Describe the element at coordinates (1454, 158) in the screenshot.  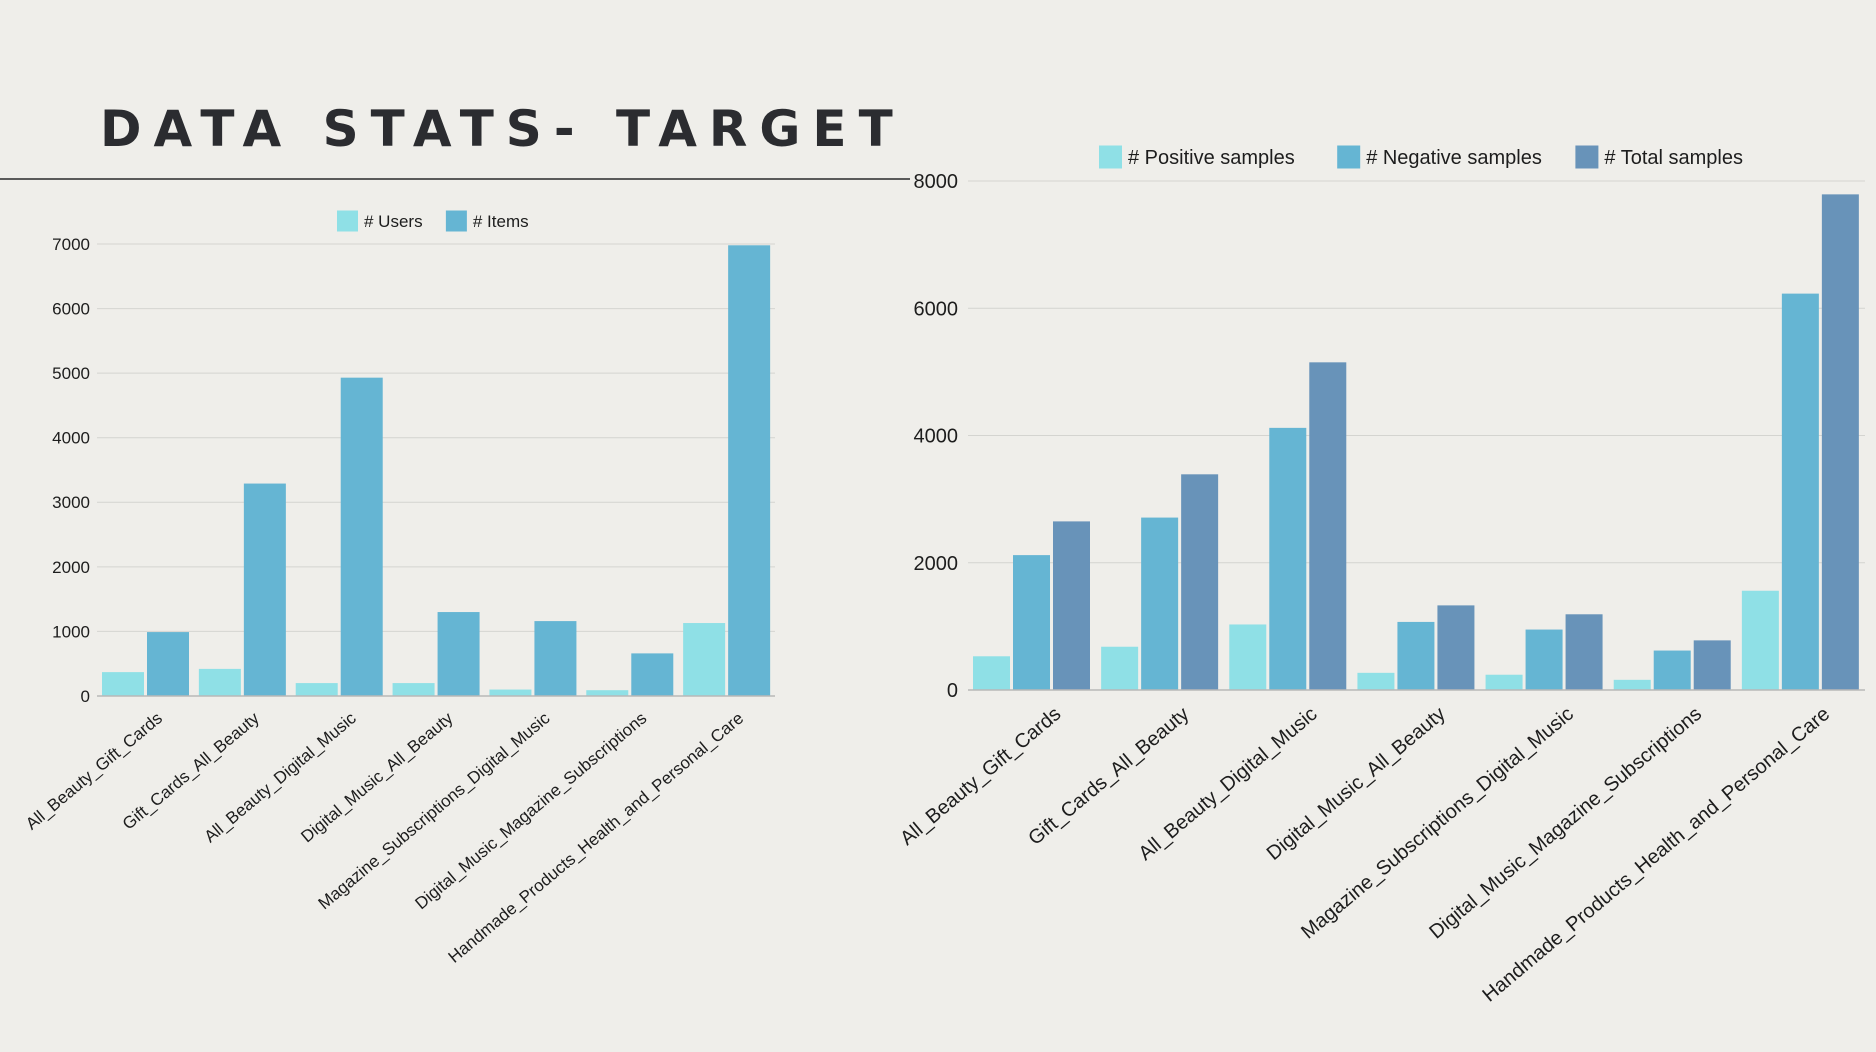
I see `legend-label-negative-samples: # Negative samples` at that location.